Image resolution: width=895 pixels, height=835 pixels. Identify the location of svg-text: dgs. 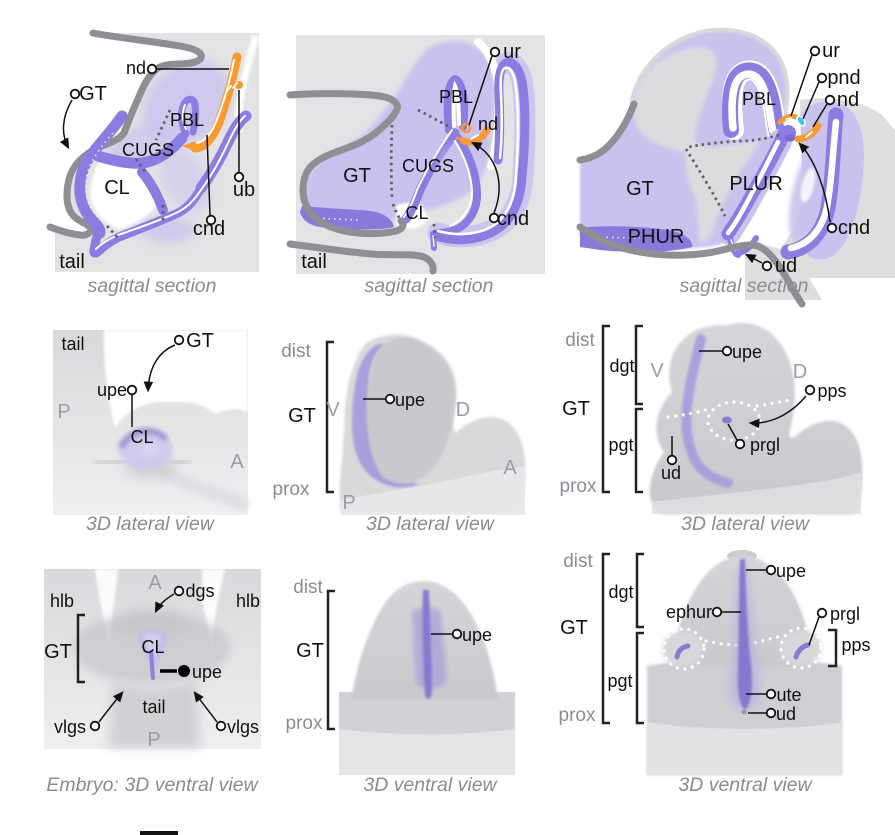
(199, 591).